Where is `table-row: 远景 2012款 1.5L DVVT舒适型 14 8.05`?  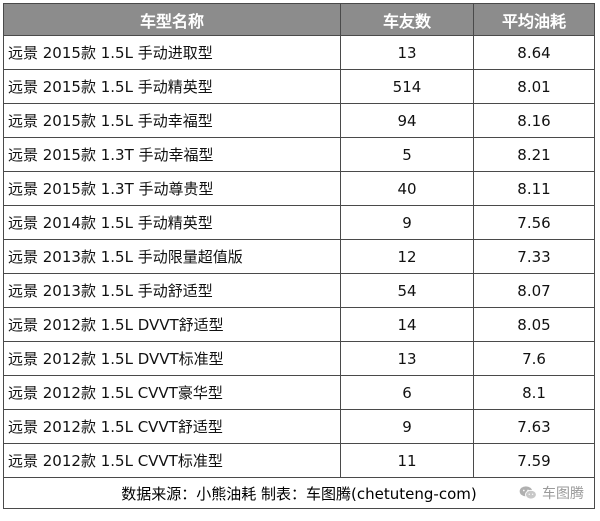
table-row: 远景 2012款 1.5L DVVT舒适型 14 8.05 is located at coordinates (299, 324).